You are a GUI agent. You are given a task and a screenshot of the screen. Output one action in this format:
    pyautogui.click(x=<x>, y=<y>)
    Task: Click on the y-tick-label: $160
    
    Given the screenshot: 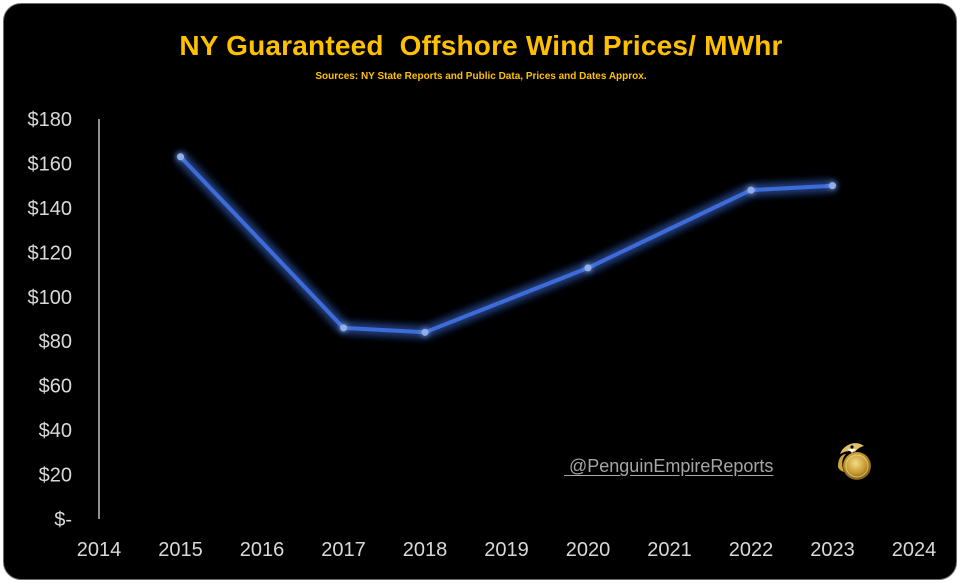 What is the action you would take?
    pyautogui.click(x=50, y=164)
    